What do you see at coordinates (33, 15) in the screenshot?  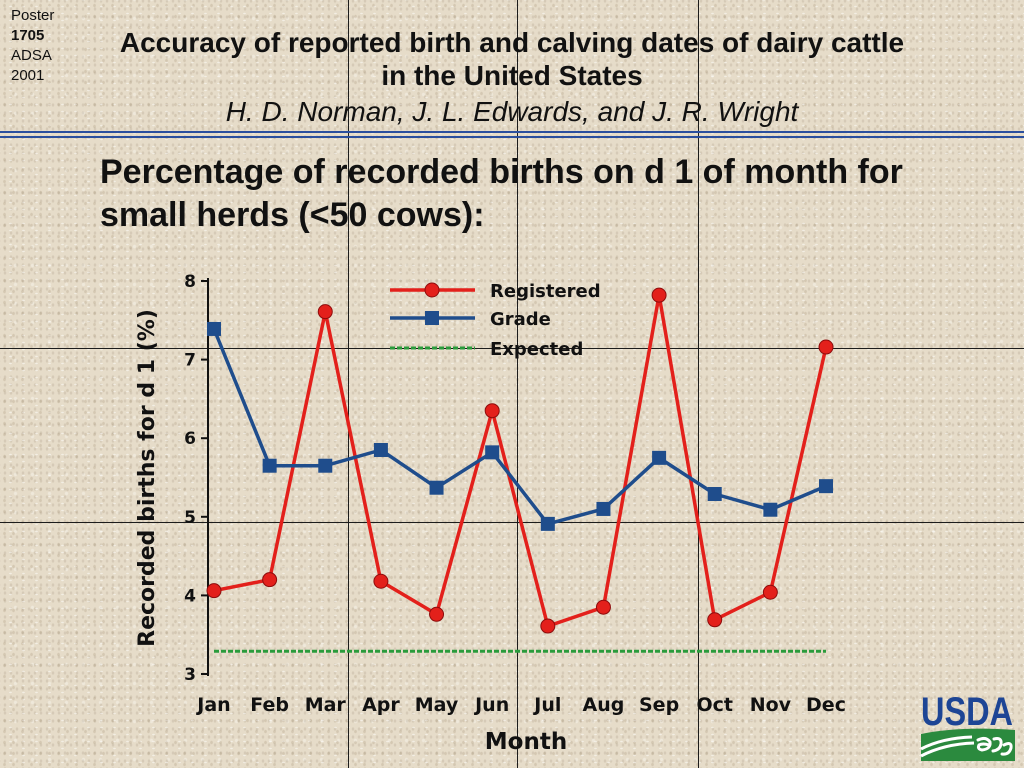 I see `poster-label: Poster` at bounding box center [33, 15].